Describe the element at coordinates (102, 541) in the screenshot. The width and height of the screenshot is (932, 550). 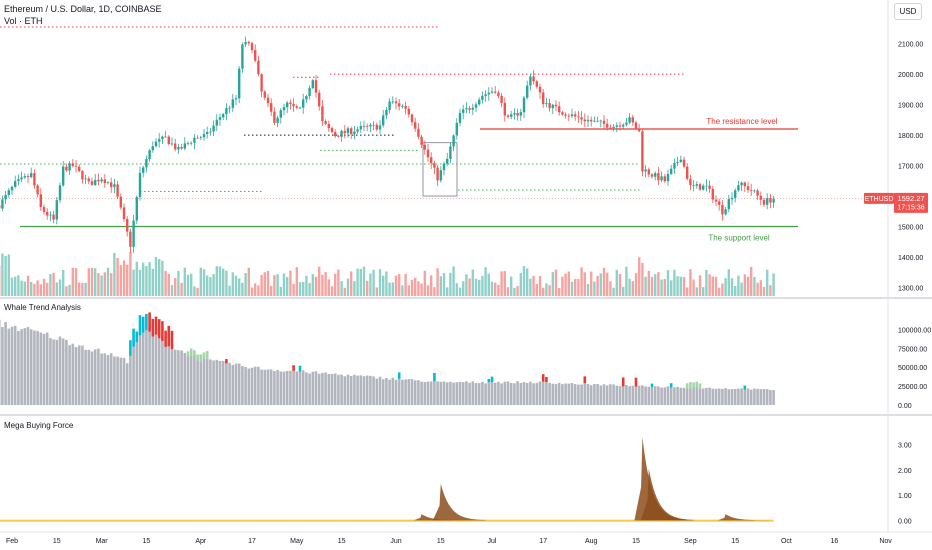
I see `time-axis-tick-label: Mar` at that location.